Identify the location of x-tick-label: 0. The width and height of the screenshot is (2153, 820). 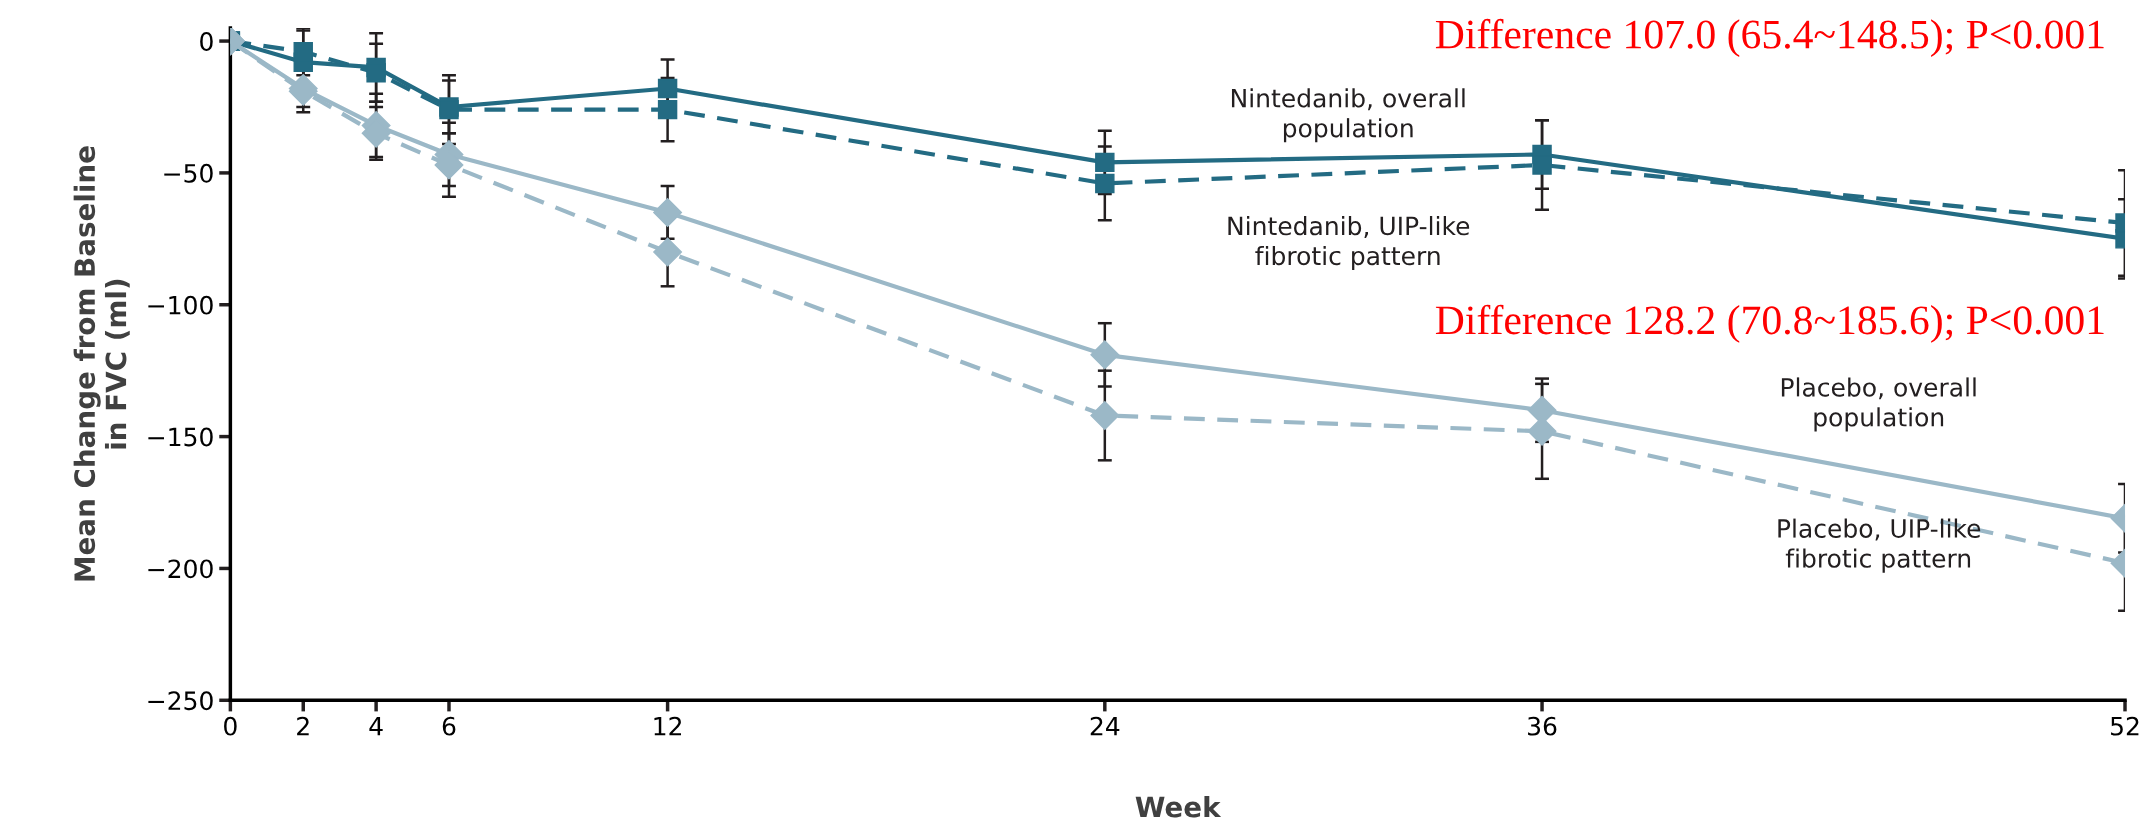
(230, 726).